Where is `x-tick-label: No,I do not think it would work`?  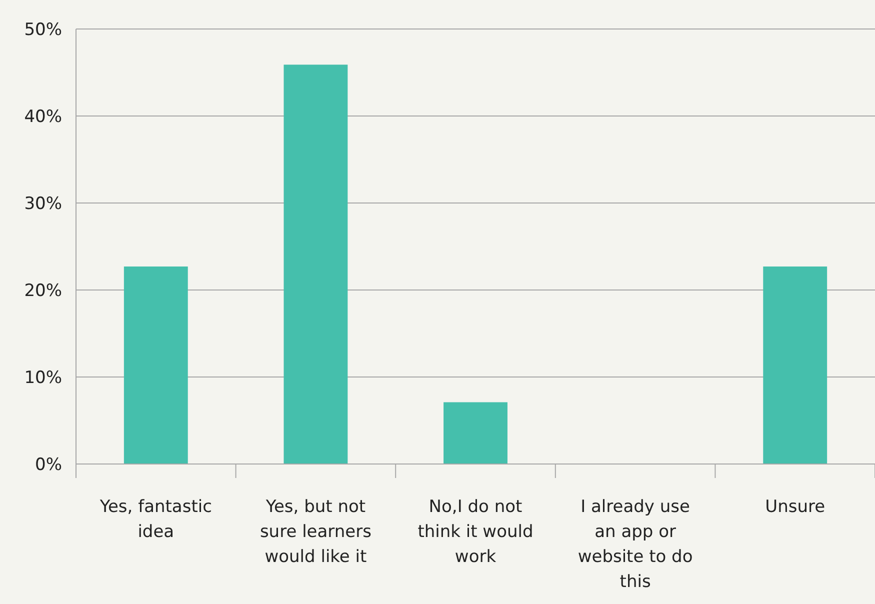
x-tick-label: No,I do not think it would work is located at coordinates (476, 532).